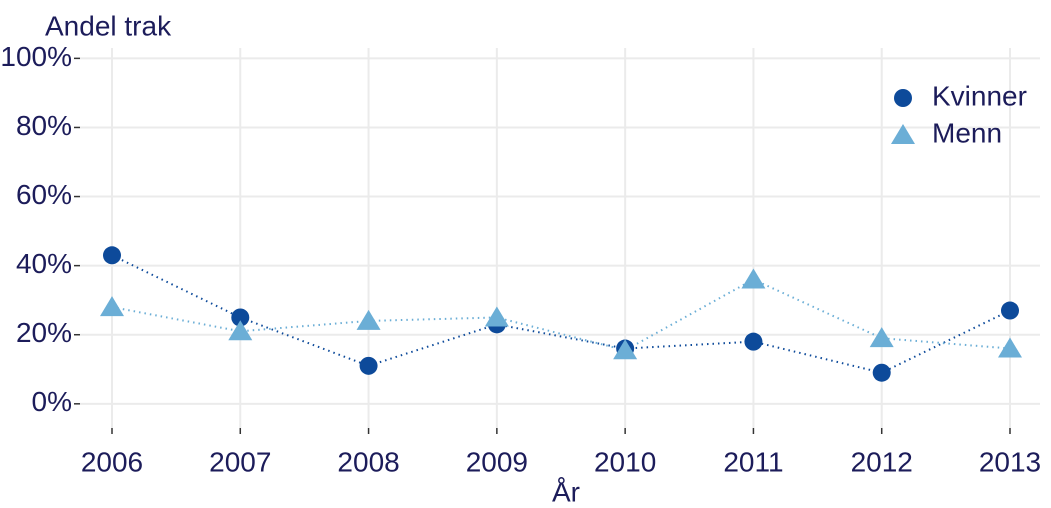 The width and height of the screenshot is (1051, 508). I want to click on x-tick-label: 2008, so click(368, 461).